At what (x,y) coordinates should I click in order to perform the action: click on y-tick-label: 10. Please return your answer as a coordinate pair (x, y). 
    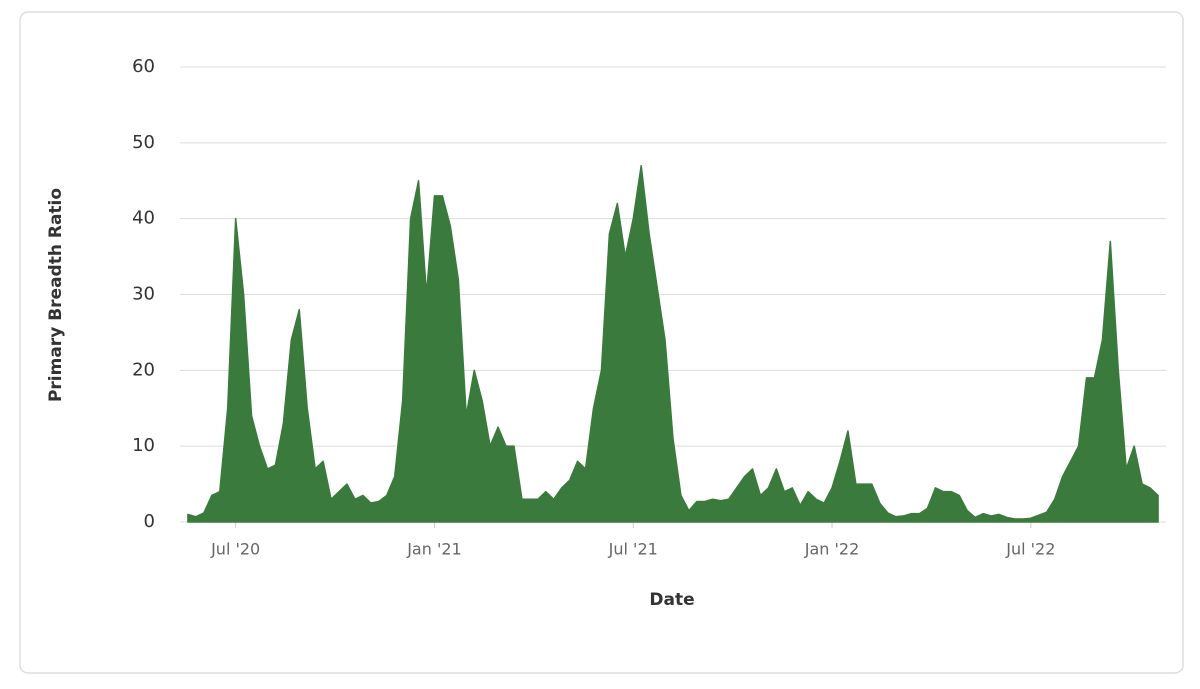
    Looking at the image, I should click on (143, 445).